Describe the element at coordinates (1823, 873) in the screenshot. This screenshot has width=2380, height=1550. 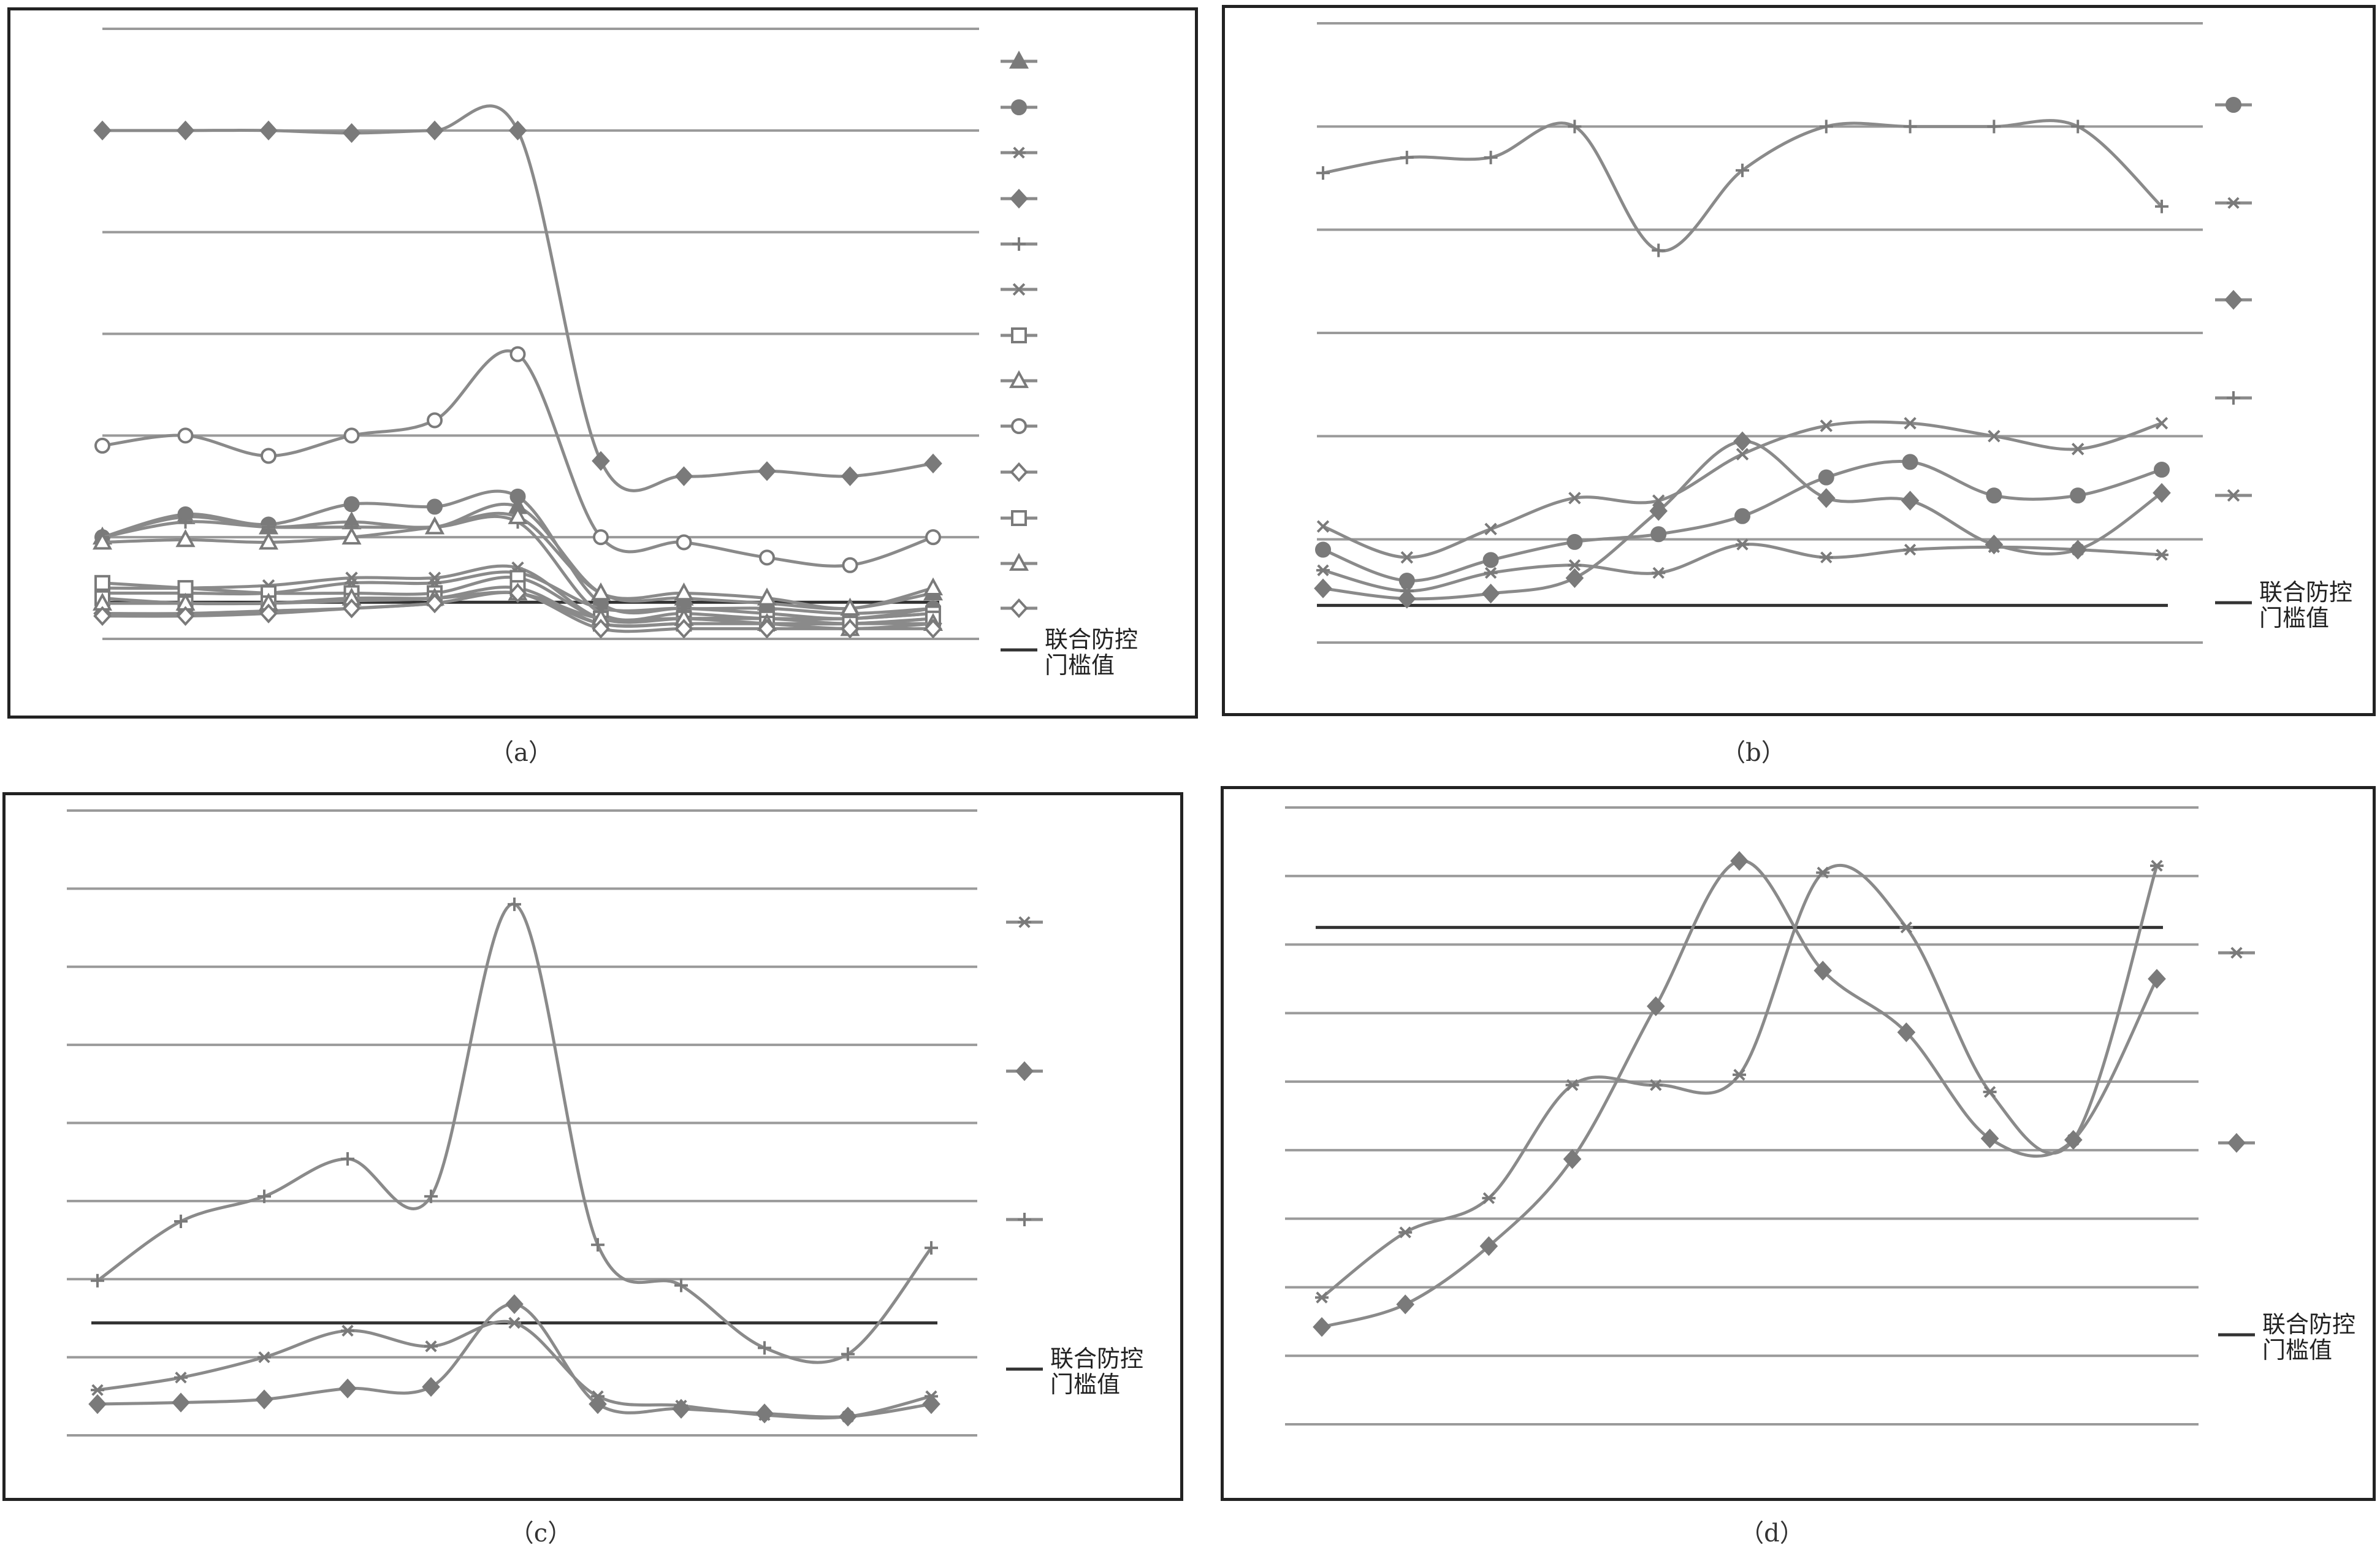
I see `data-point-d-0-2015` at that location.